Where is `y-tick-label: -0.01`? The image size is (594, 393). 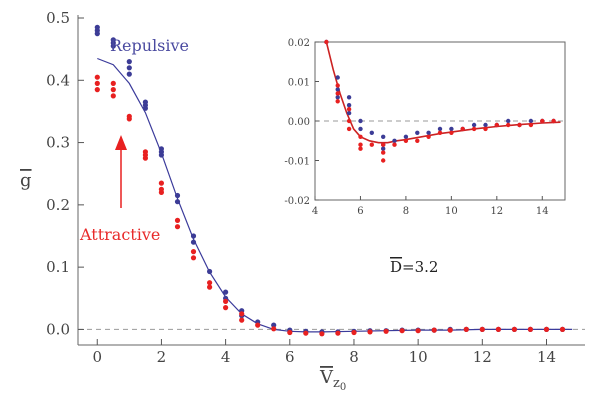 y-tick-label: -0.01 is located at coordinates (297, 162).